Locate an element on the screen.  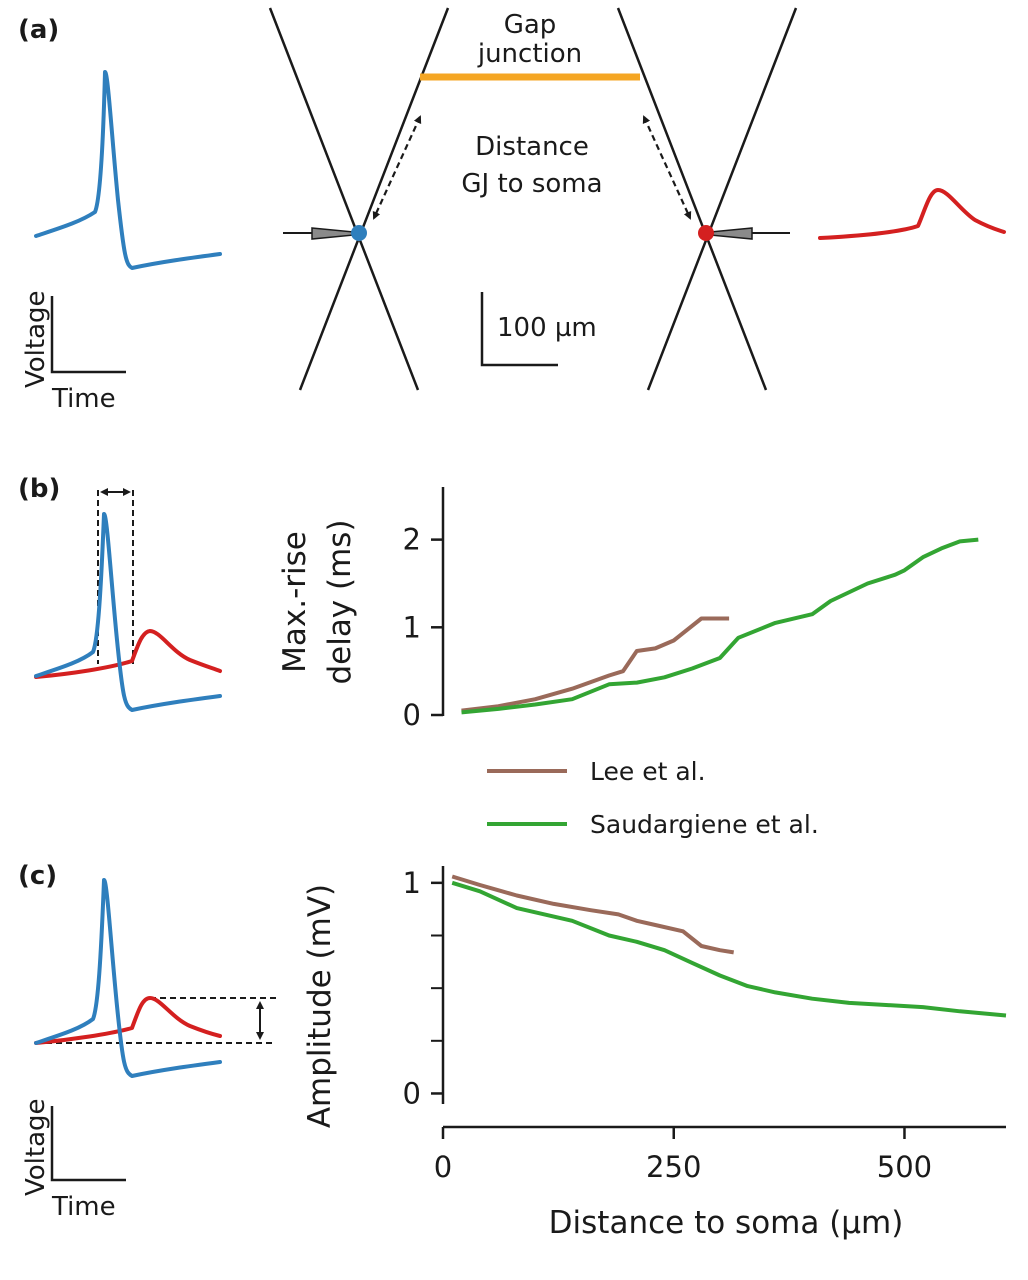
panel-c-label: (c) is located at coordinates (37, 876).